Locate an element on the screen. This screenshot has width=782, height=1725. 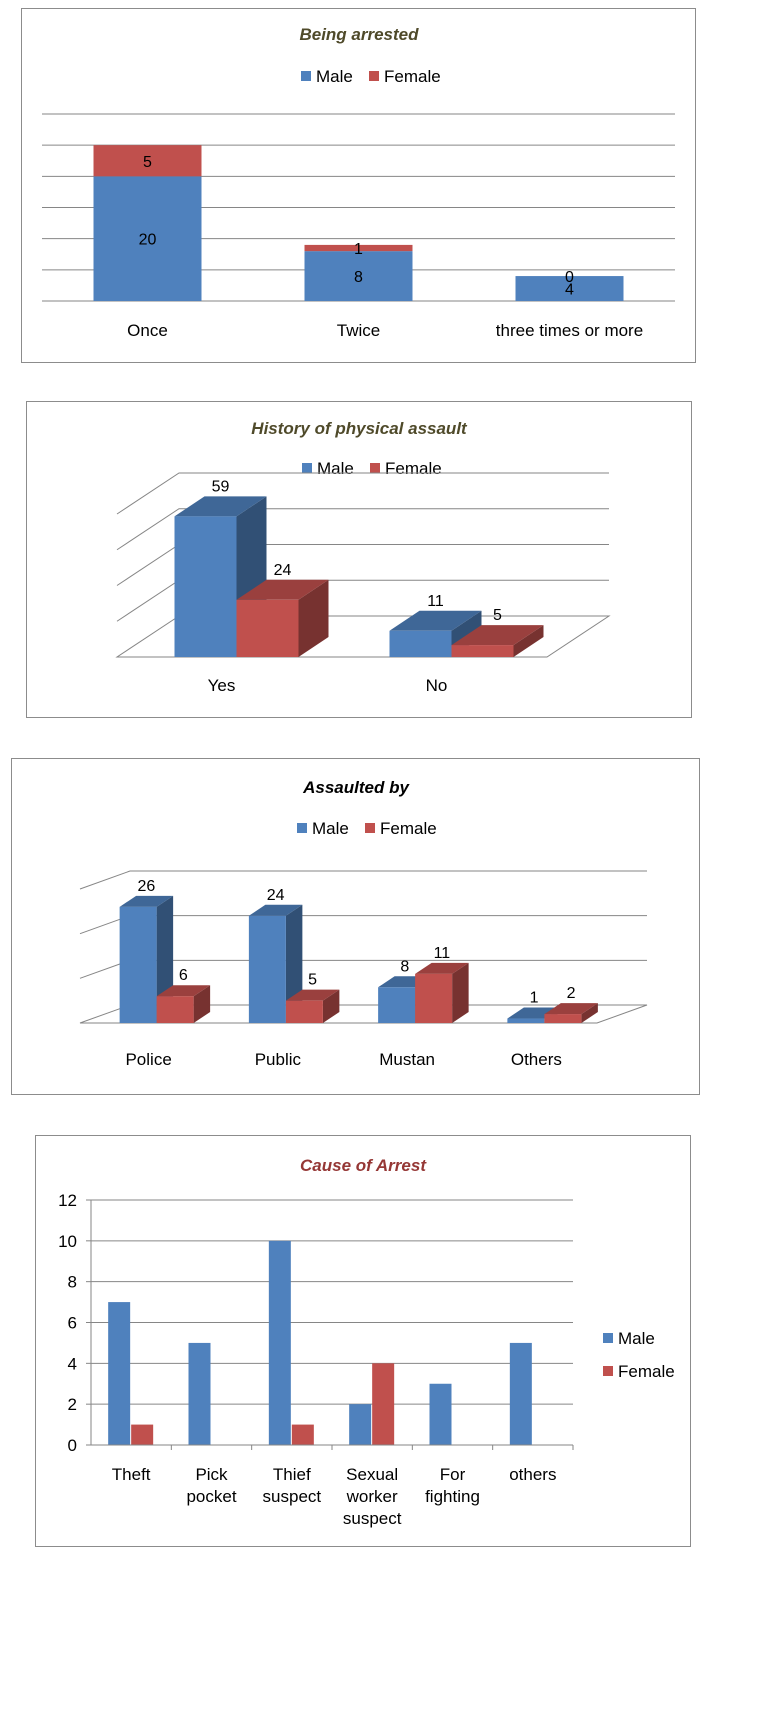
x-tick-label: For fighting is located at coordinates (452, 1485).